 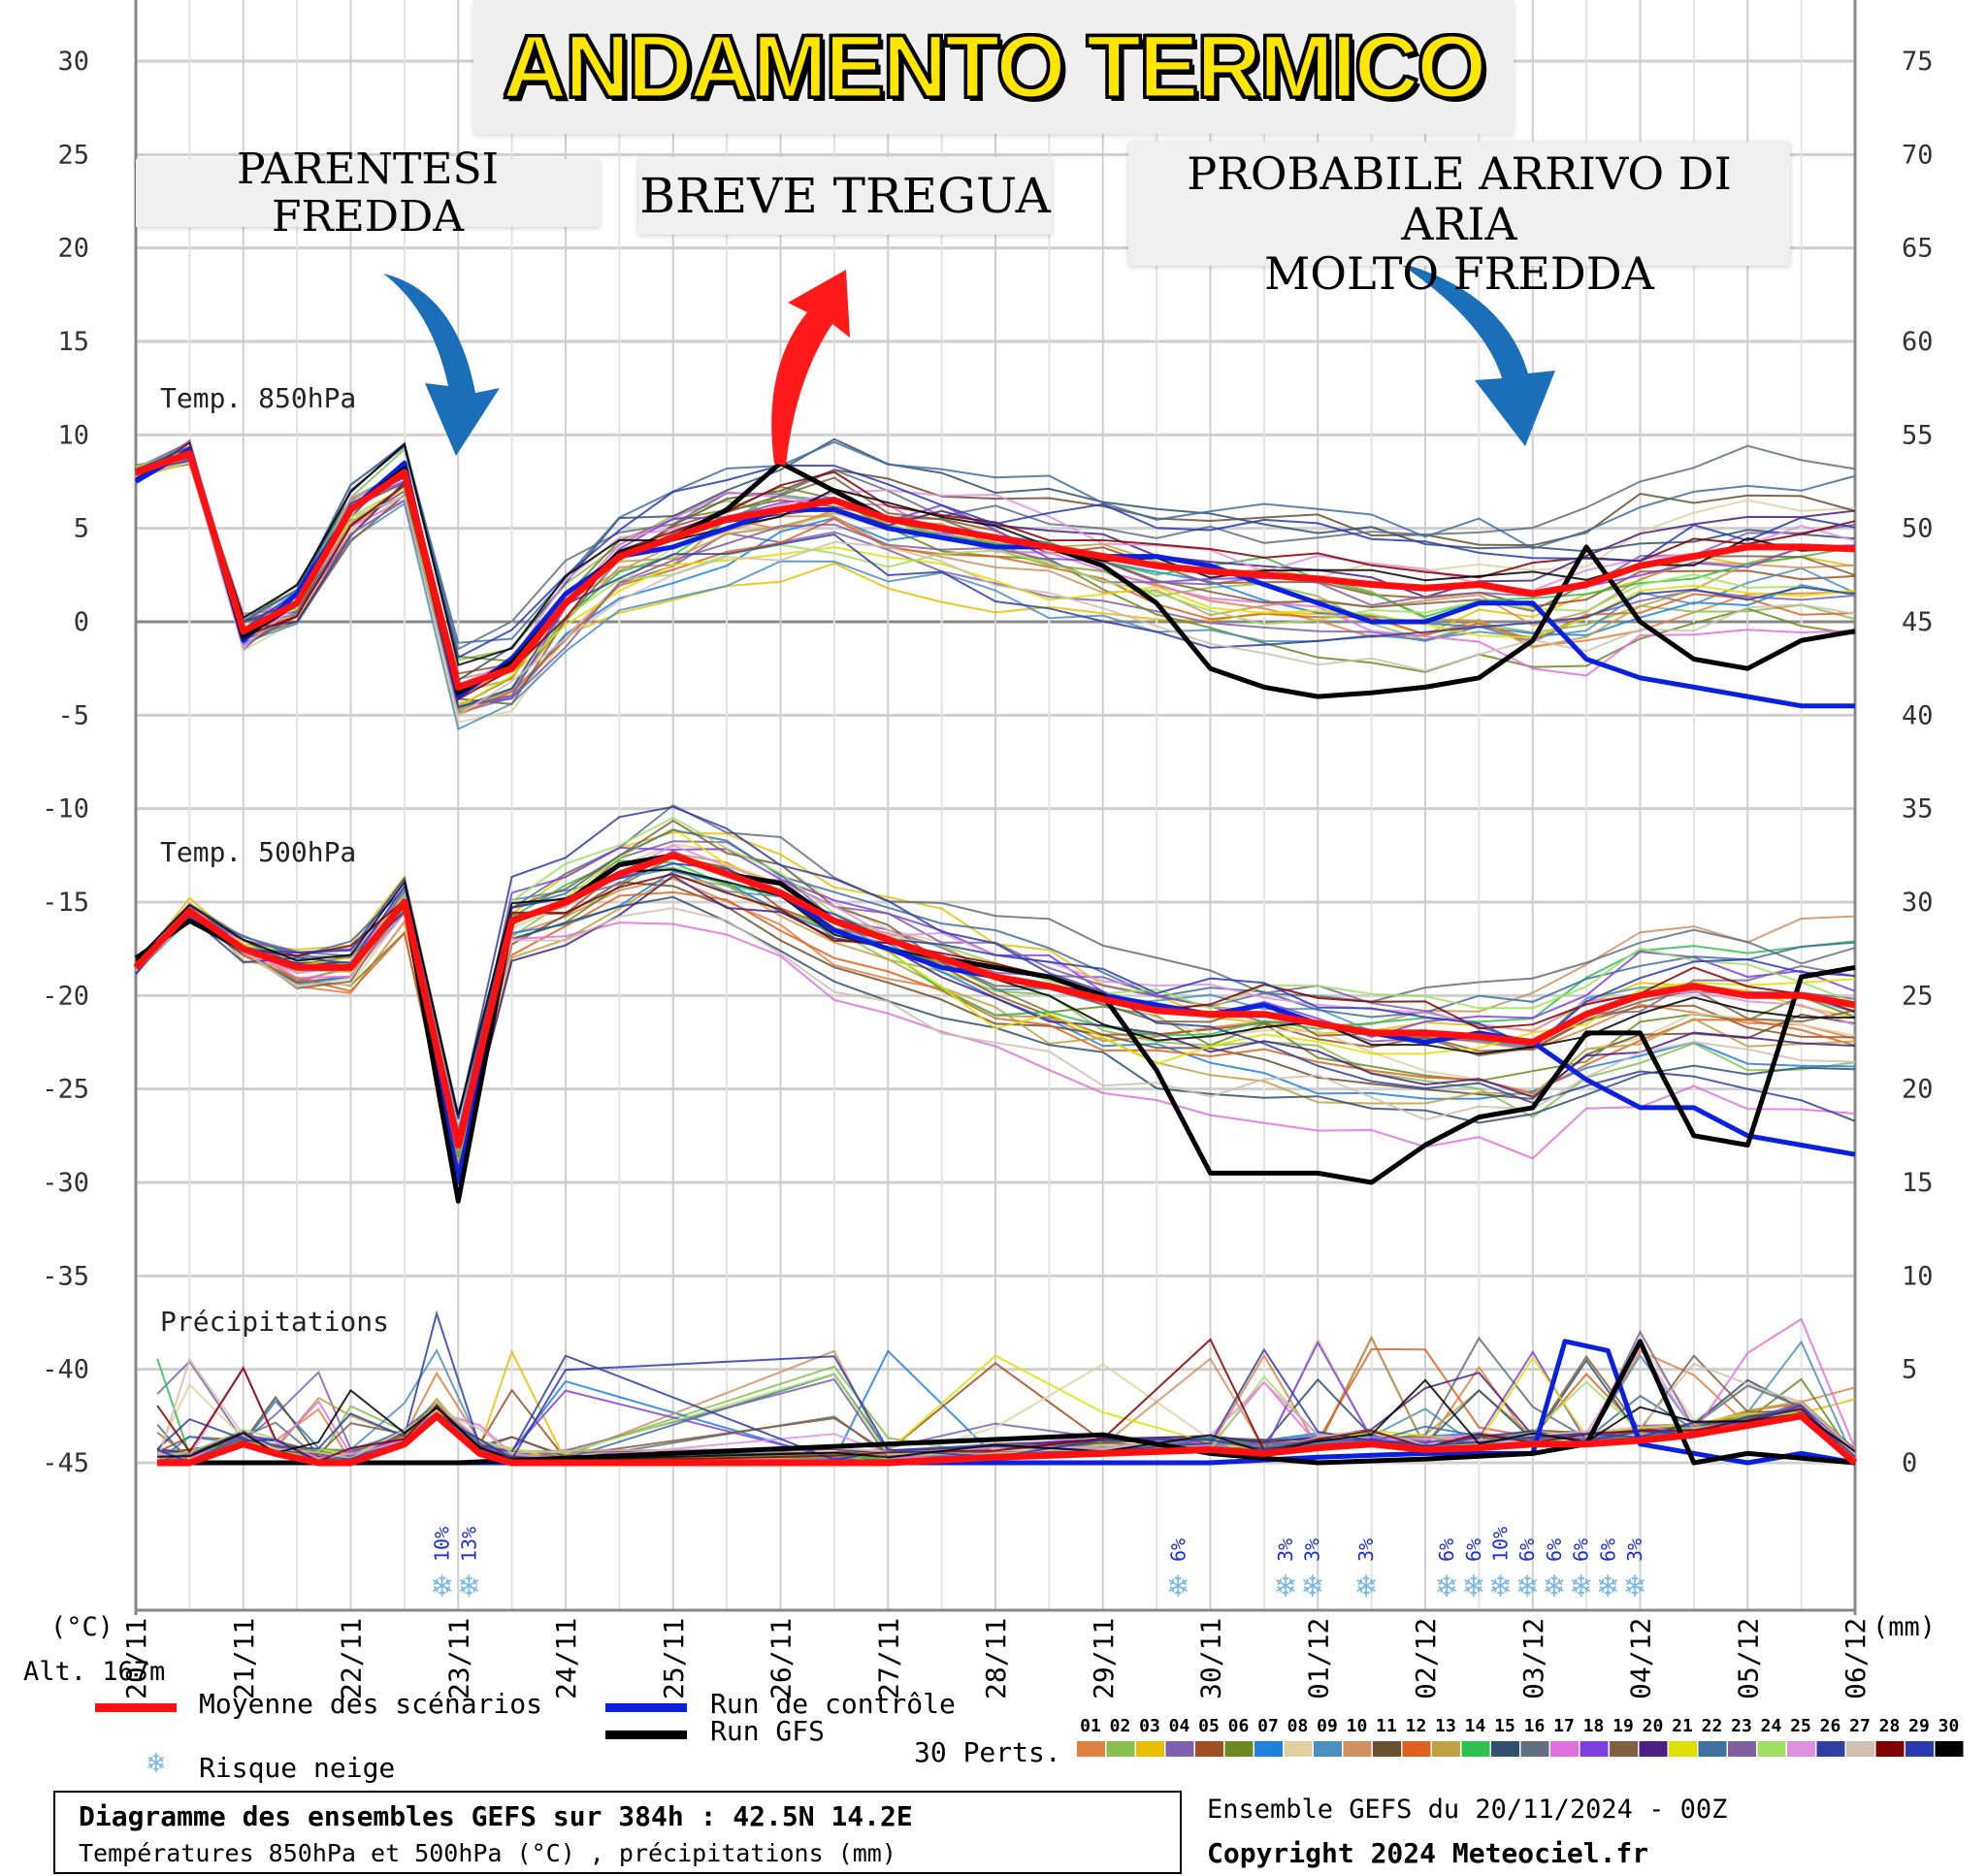 What do you see at coordinates (646, 1734) in the screenshot?
I see `legend-gfs-swatch` at bounding box center [646, 1734].